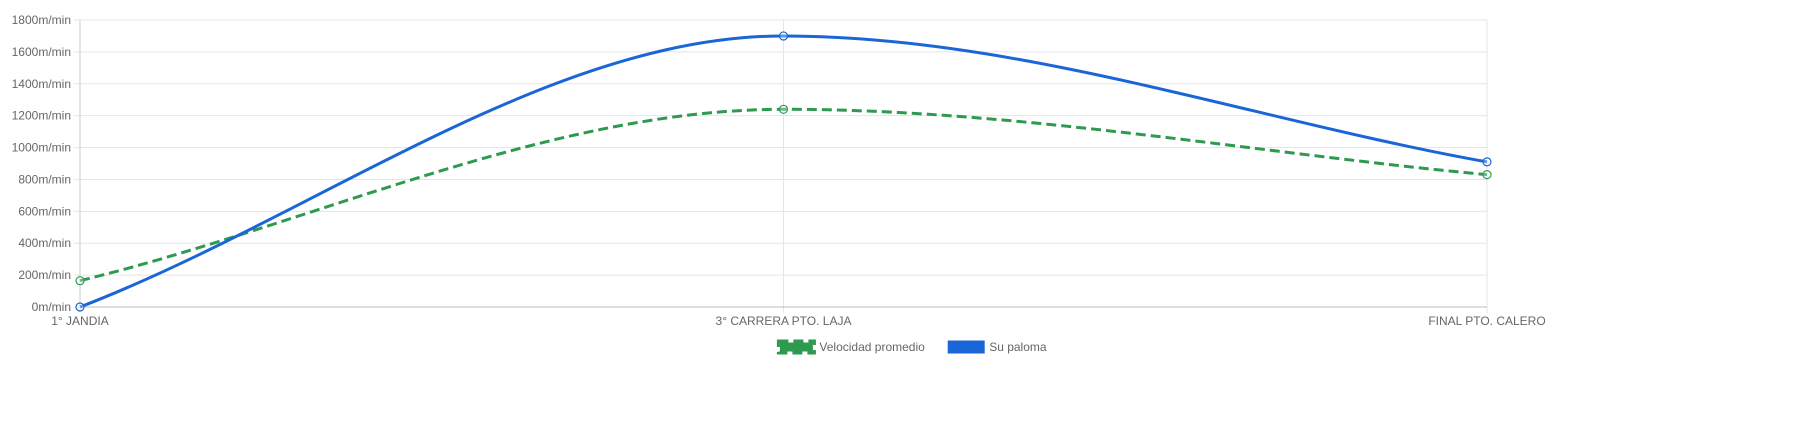 This screenshot has width=1807, height=421. I want to click on x-tick-label: 1° JANDIA, so click(79, 321).